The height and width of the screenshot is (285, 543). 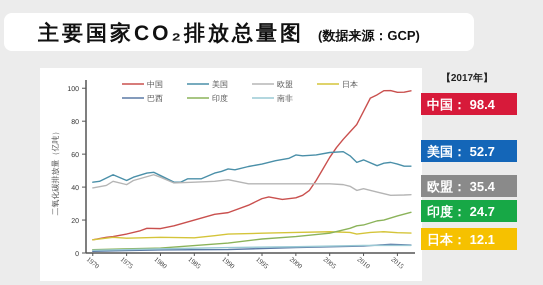 What do you see at coordinates (285, 98) in the screenshot?
I see `legend-label: 南非` at bounding box center [285, 98].